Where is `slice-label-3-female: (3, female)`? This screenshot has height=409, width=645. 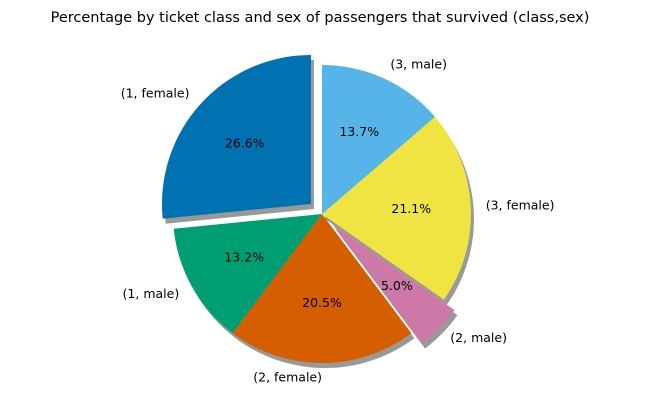 slice-label-3-female: (3, female) is located at coordinates (520, 205).